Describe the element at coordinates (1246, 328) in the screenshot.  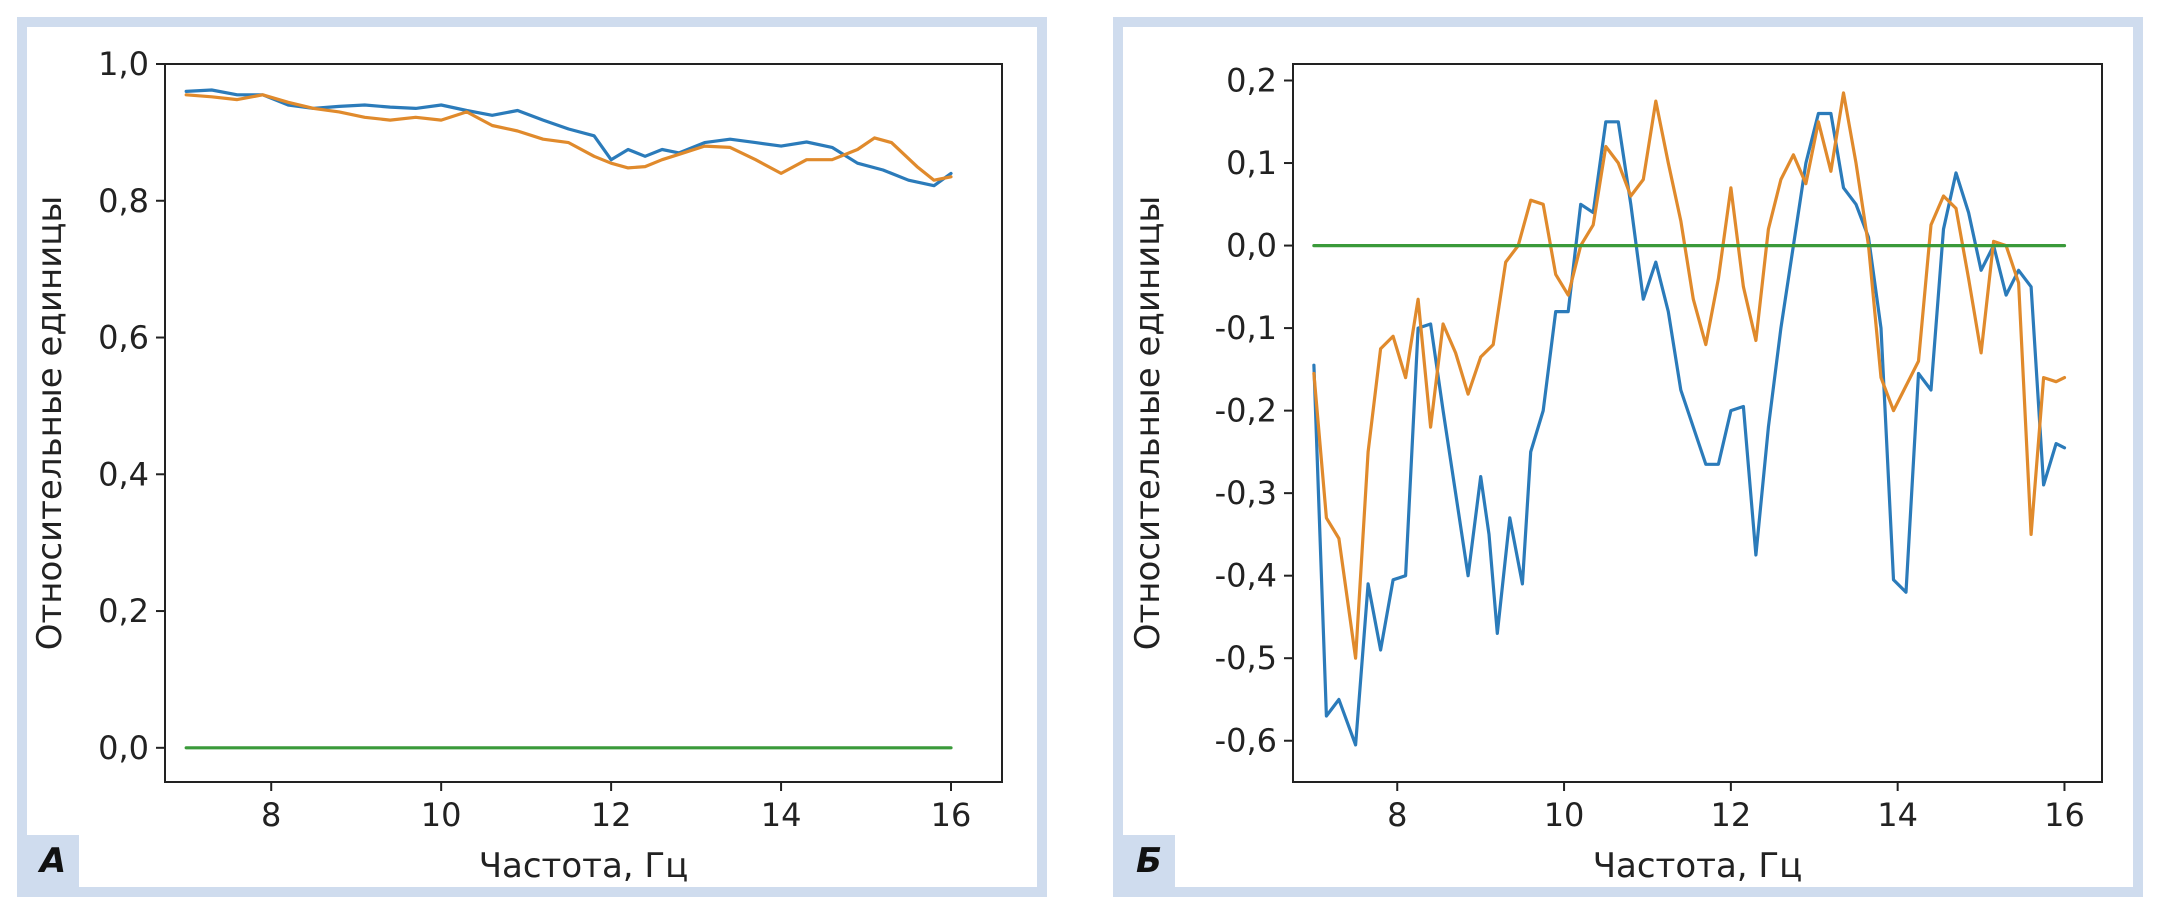
I see `y-tick-label: -0,1` at that location.